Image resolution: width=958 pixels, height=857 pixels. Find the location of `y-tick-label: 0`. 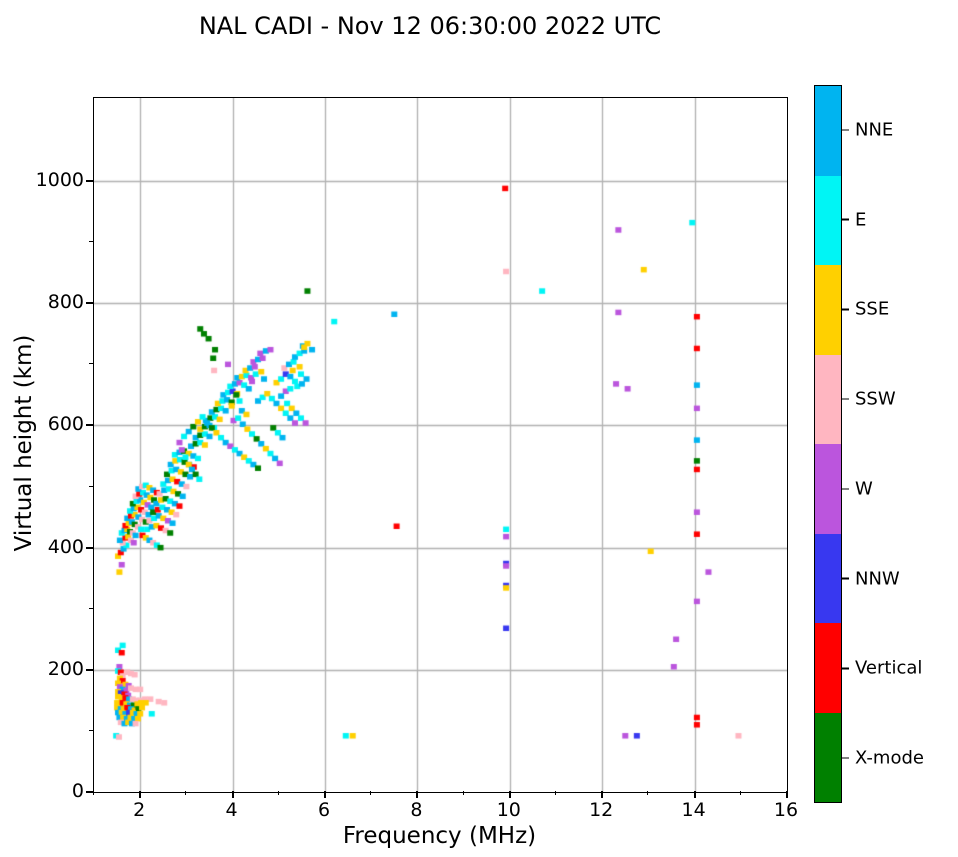

y-tick-label: 0 is located at coordinates (77, 791).